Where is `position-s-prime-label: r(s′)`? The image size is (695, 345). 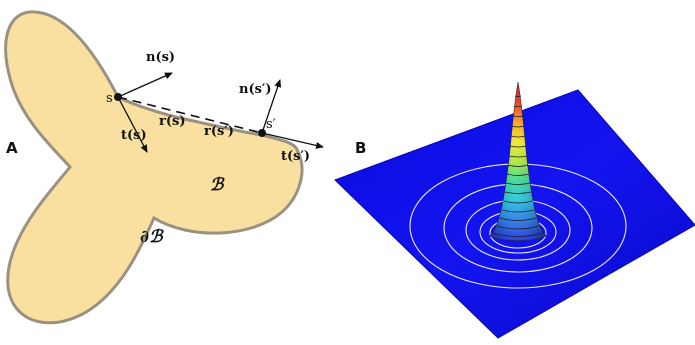
position-s-prime-label: r(s′) is located at coordinates (219, 131).